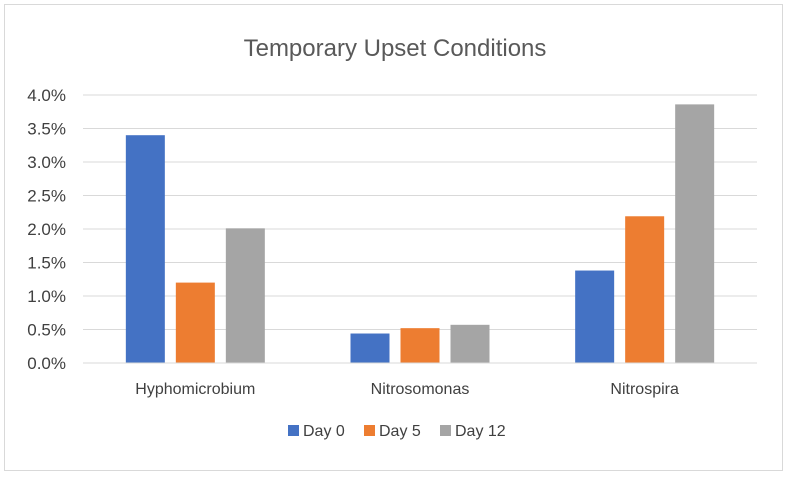 Image resolution: width=789 pixels, height=477 pixels. I want to click on x-tick-label: Hyphomicrobium, so click(195, 389).